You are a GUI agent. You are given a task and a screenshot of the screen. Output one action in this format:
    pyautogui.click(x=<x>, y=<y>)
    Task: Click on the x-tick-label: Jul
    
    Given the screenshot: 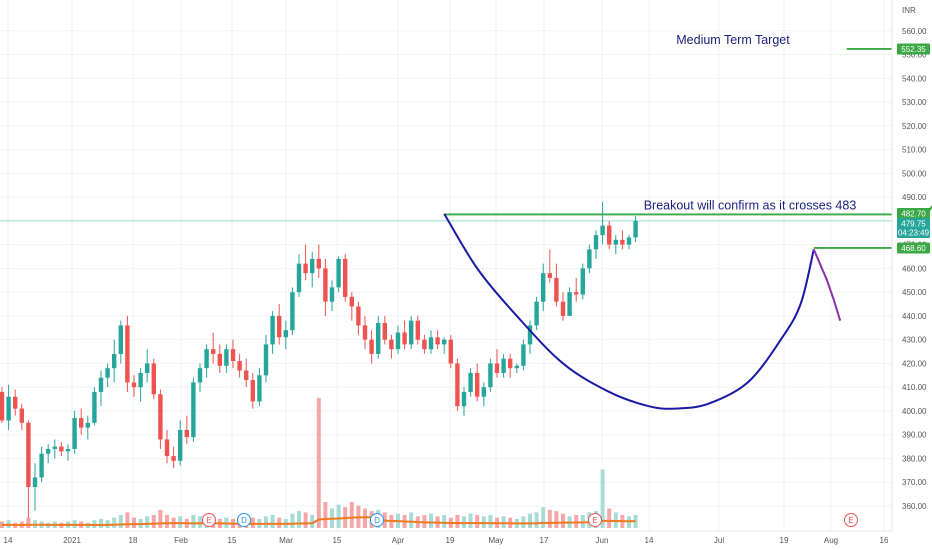 What is the action you would take?
    pyautogui.click(x=719, y=540)
    